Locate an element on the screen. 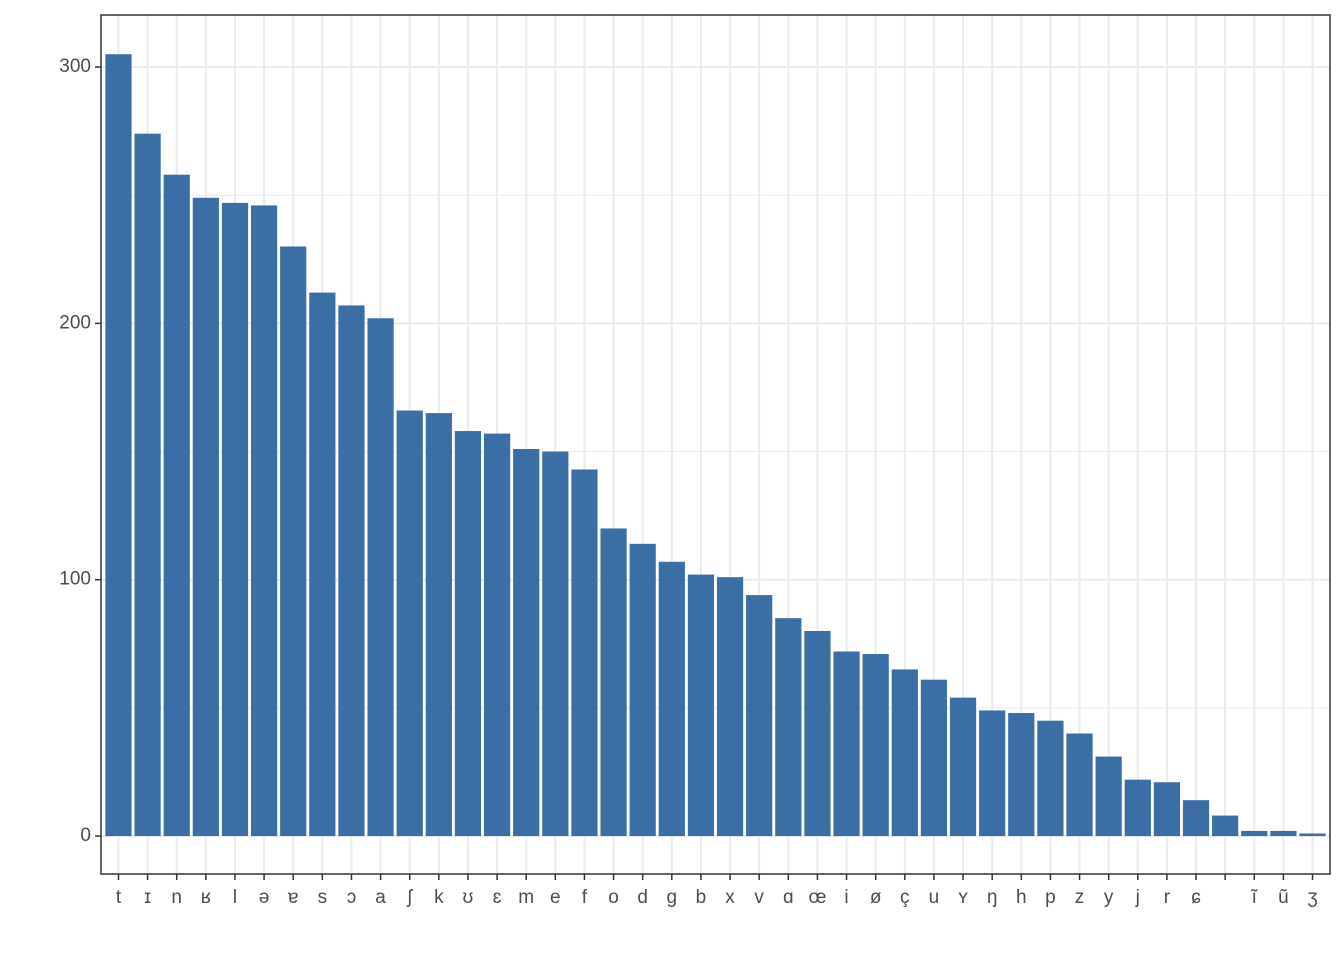 The image size is (1344, 960). x-tick-label: r is located at coordinates (1167, 897).